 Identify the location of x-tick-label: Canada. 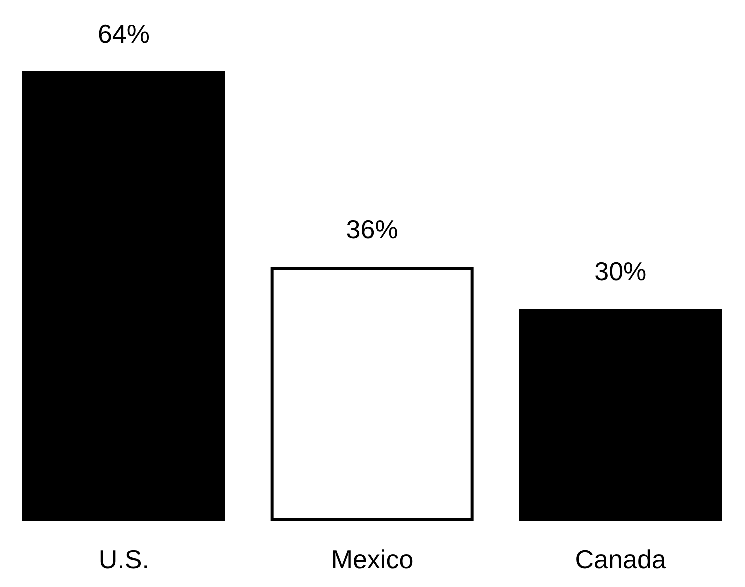
(621, 559).